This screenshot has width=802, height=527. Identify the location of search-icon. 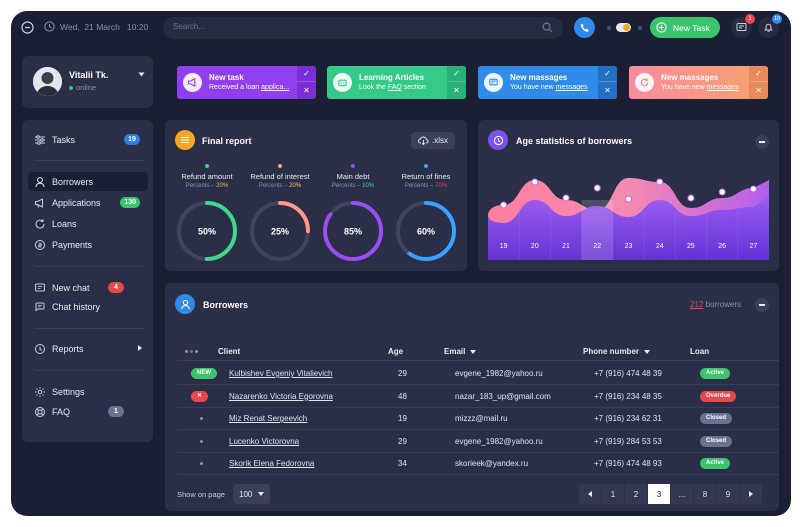
(547, 27).